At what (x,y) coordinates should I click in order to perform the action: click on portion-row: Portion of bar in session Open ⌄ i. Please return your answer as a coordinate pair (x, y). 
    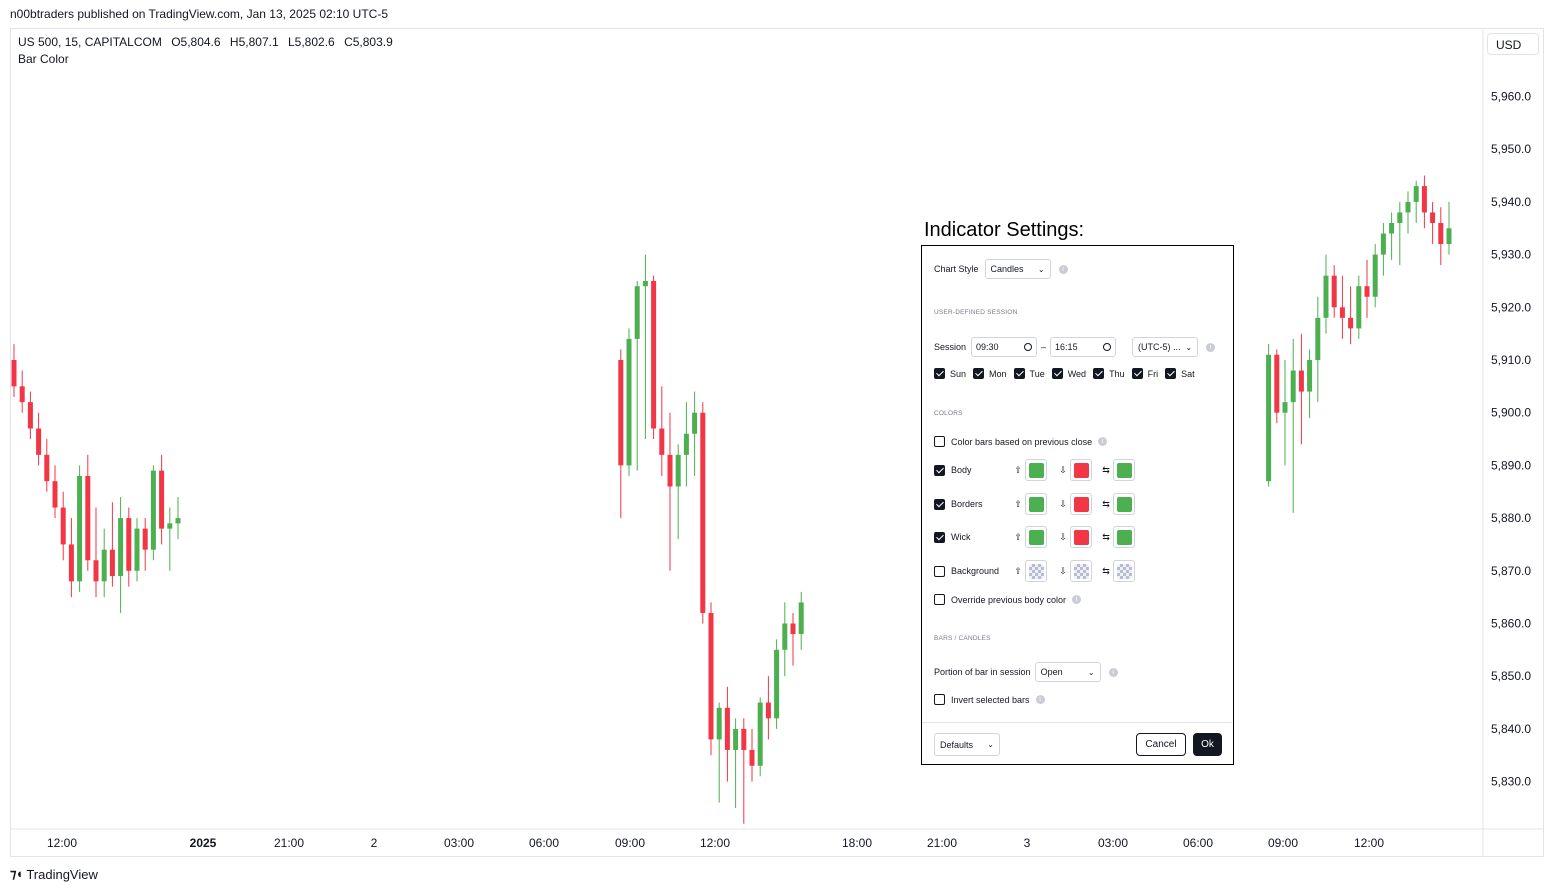
    Looking at the image, I should click on (1026, 672).